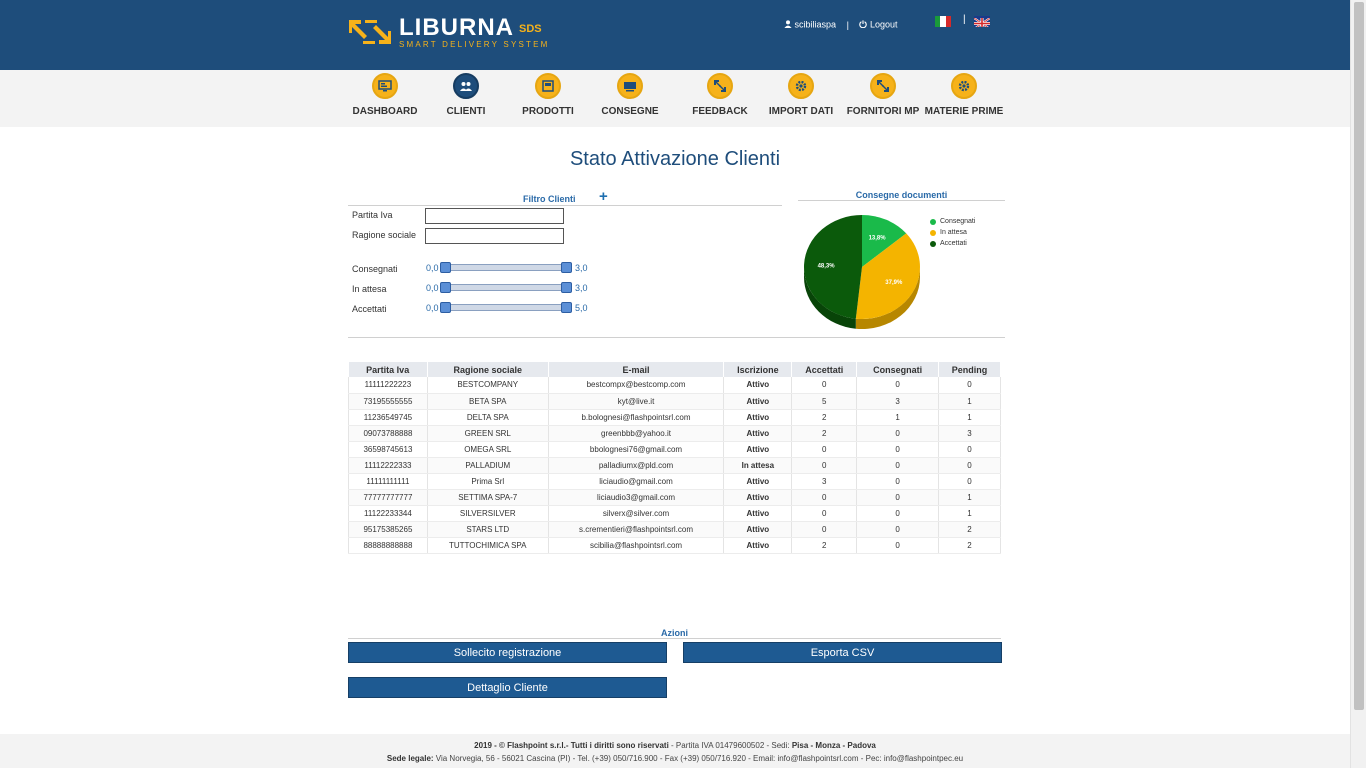  I want to click on pie-slice-label: 48,3%, so click(827, 266).